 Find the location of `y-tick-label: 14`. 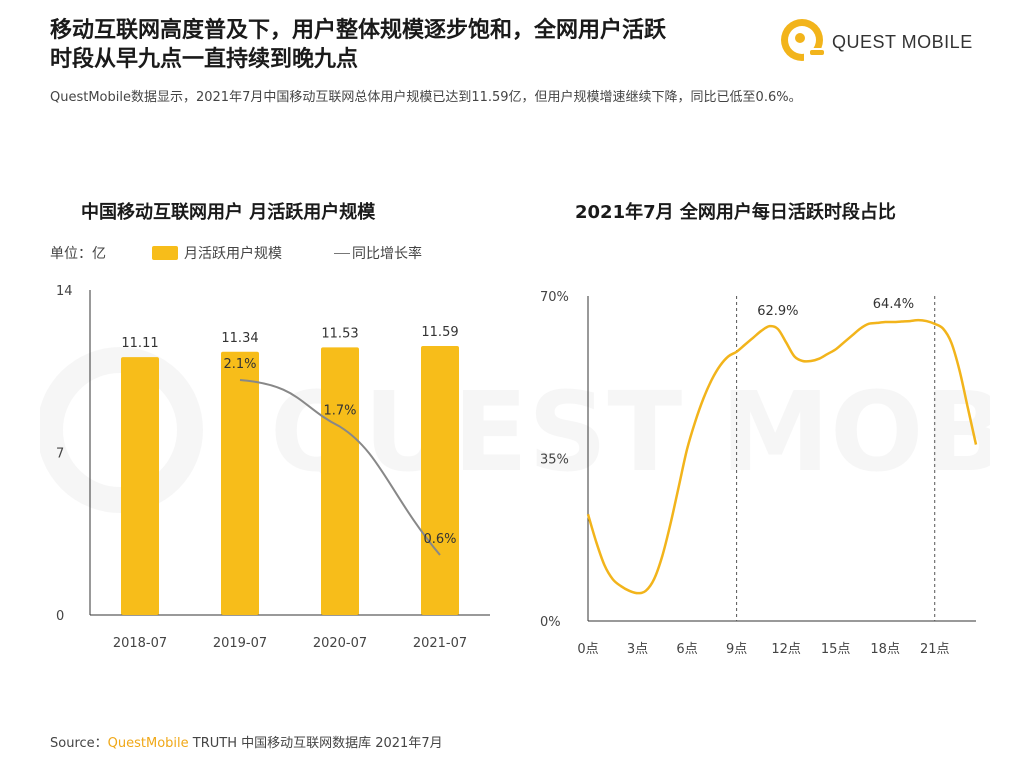

y-tick-label: 14 is located at coordinates (64, 291).